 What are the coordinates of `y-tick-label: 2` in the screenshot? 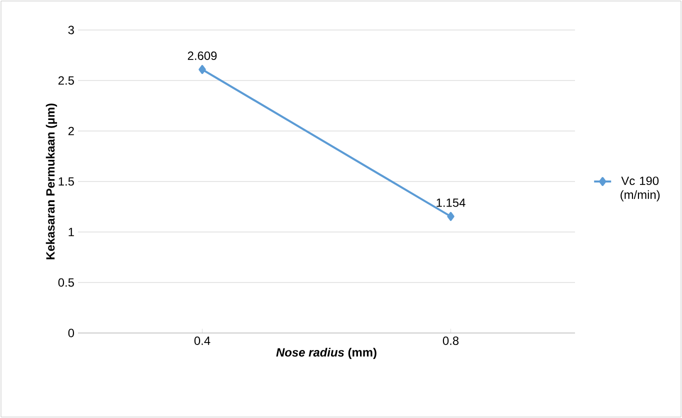 It's located at (71, 131).